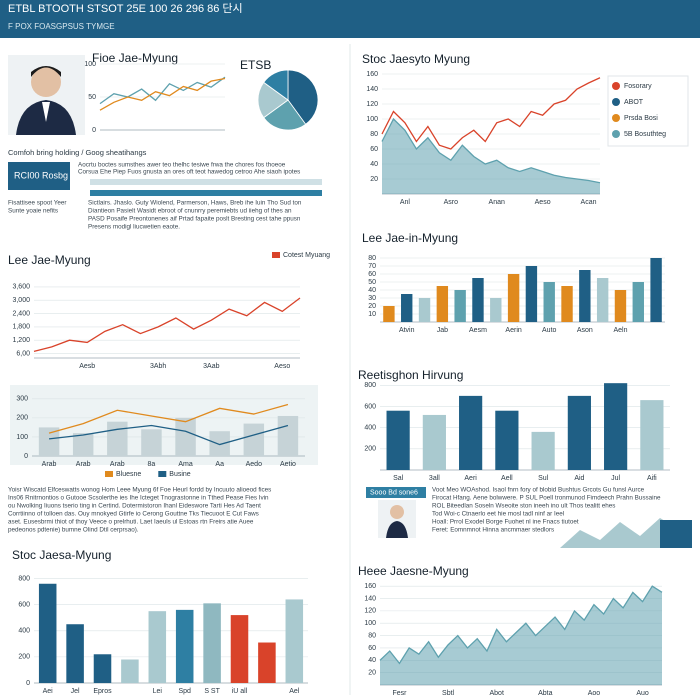  Describe the element at coordinates (158, 366) in the screenshot. I see `x-tick-label: 3Abh` at that location.